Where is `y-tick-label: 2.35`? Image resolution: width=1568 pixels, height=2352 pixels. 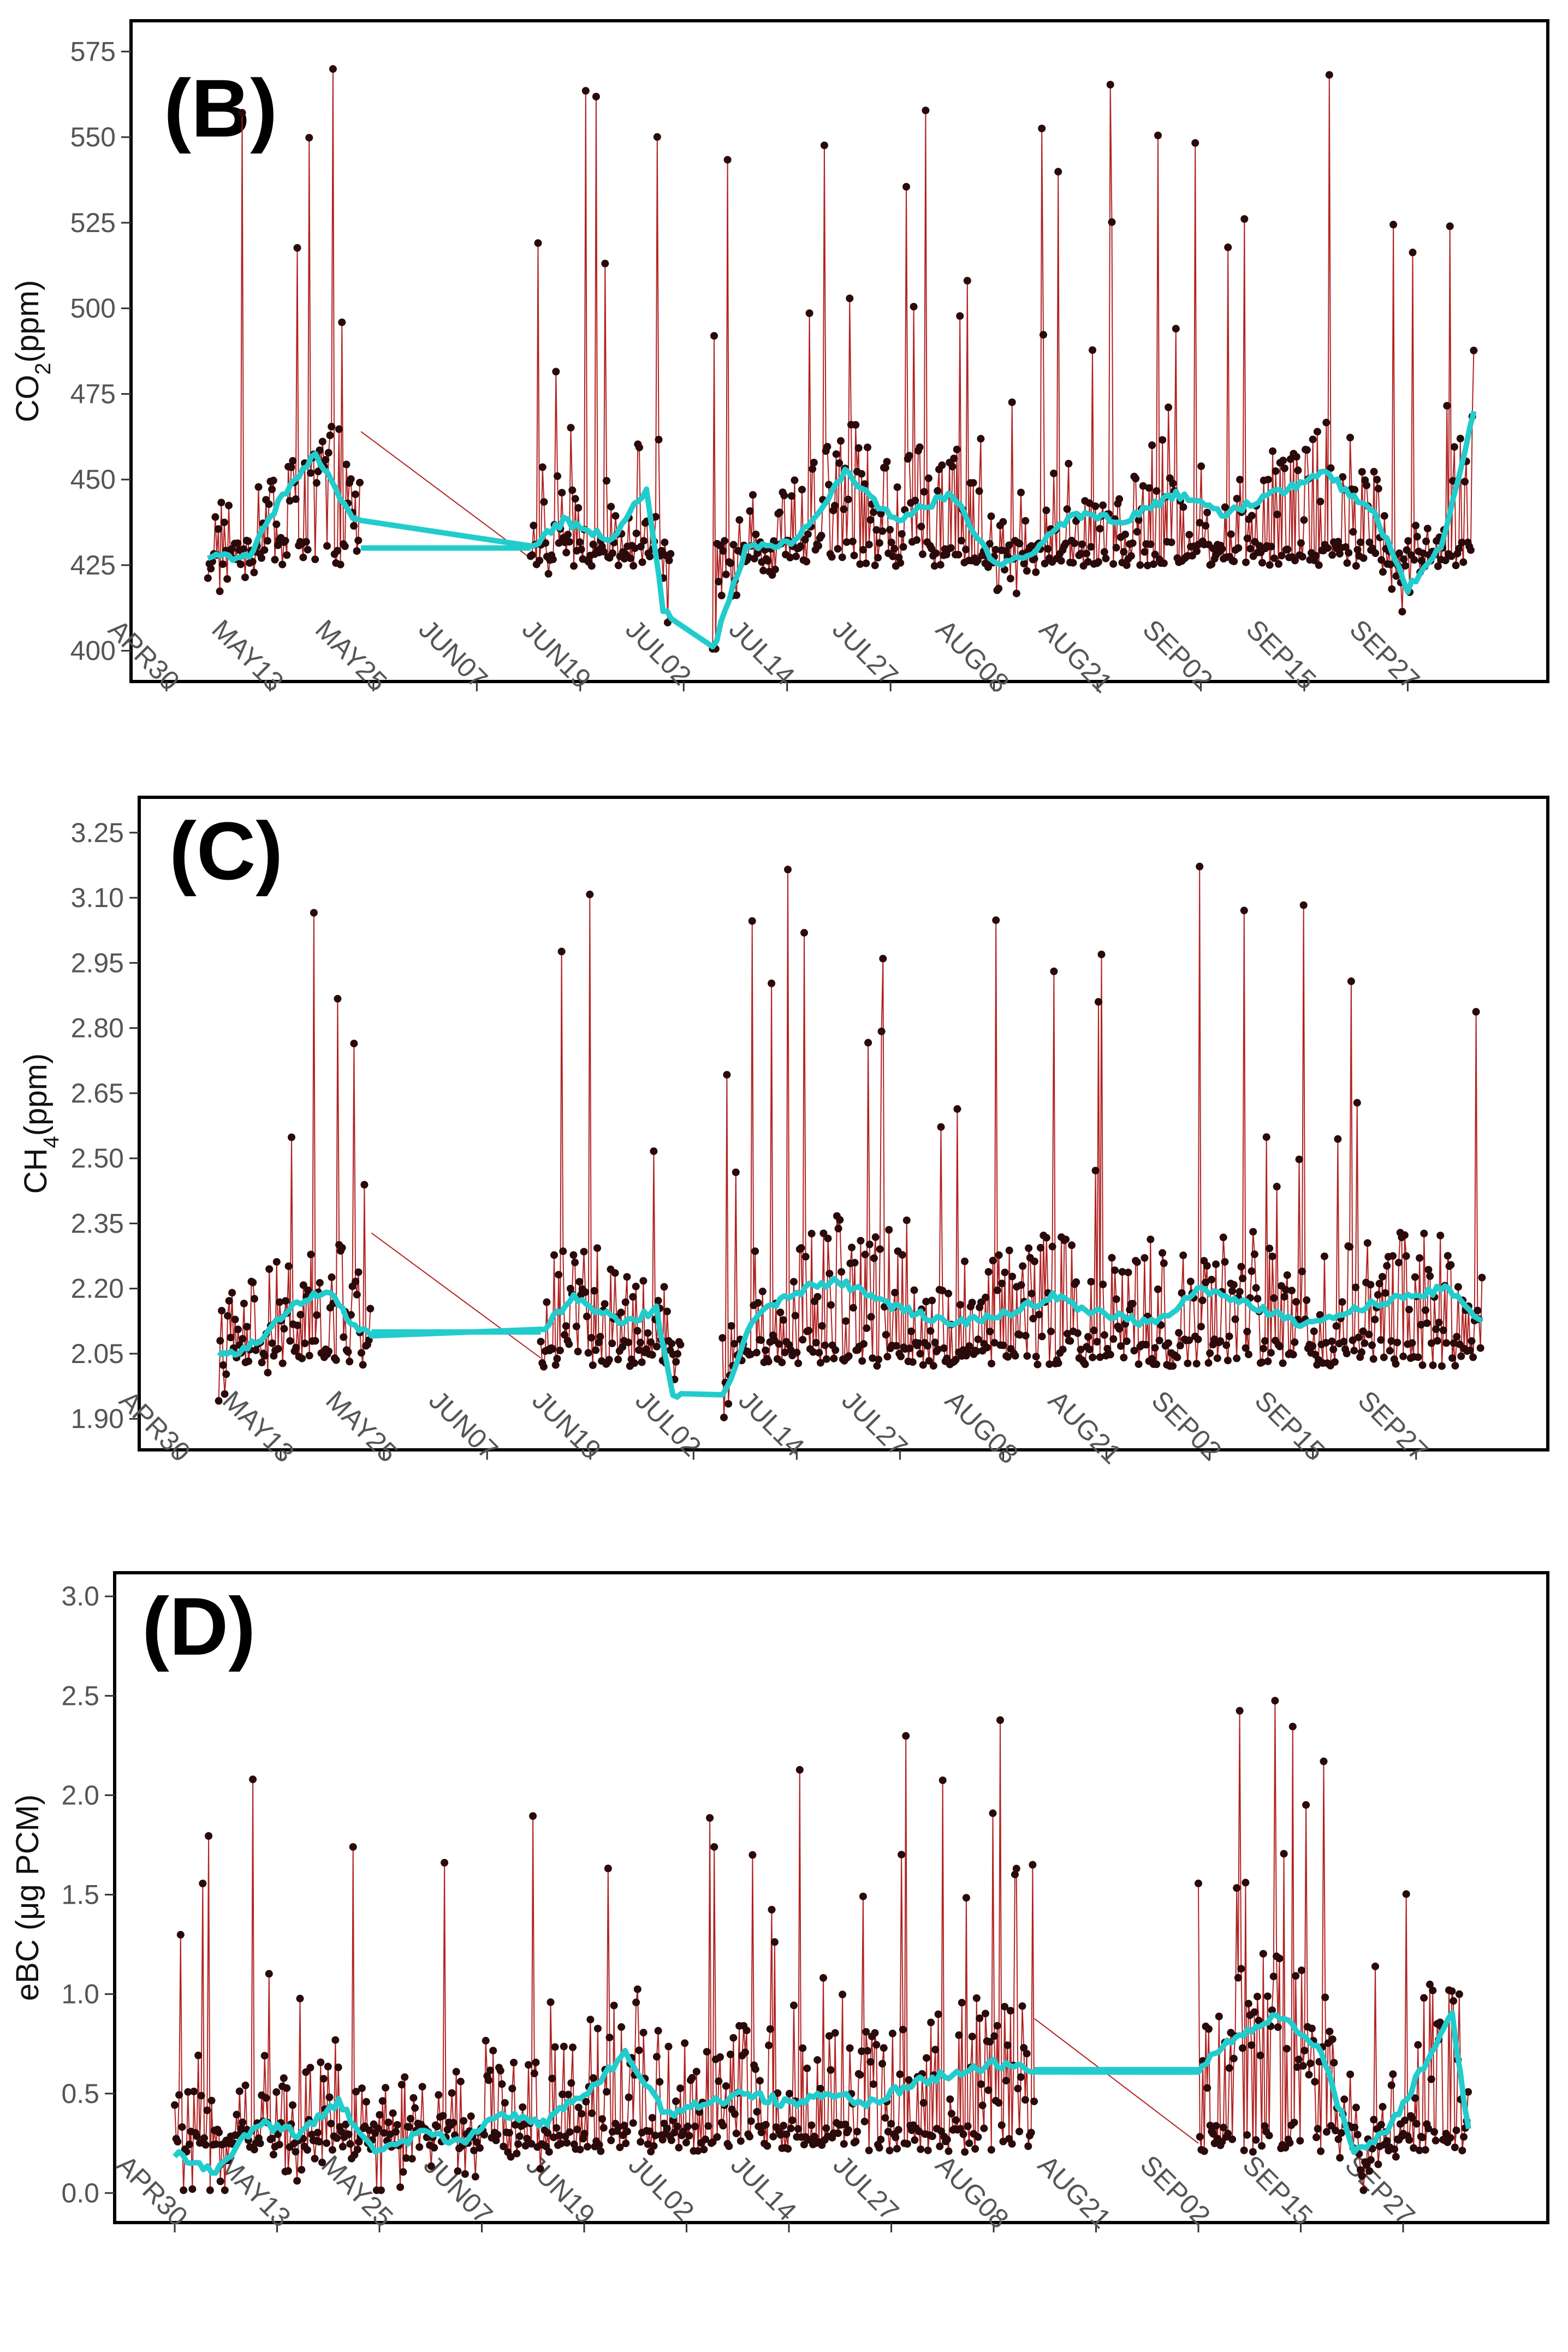 y-tick-label: 2.35 is located at coordinates (97, 1223).